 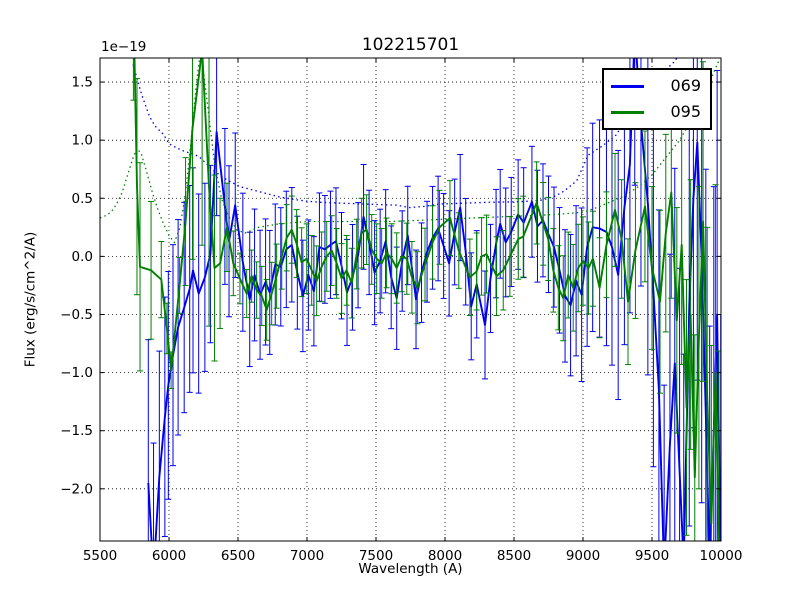 What do you see at coordinates (76, 373) in the screenshot?
I see `y-tick-label: −1.0` at bounding box center [76, 373].